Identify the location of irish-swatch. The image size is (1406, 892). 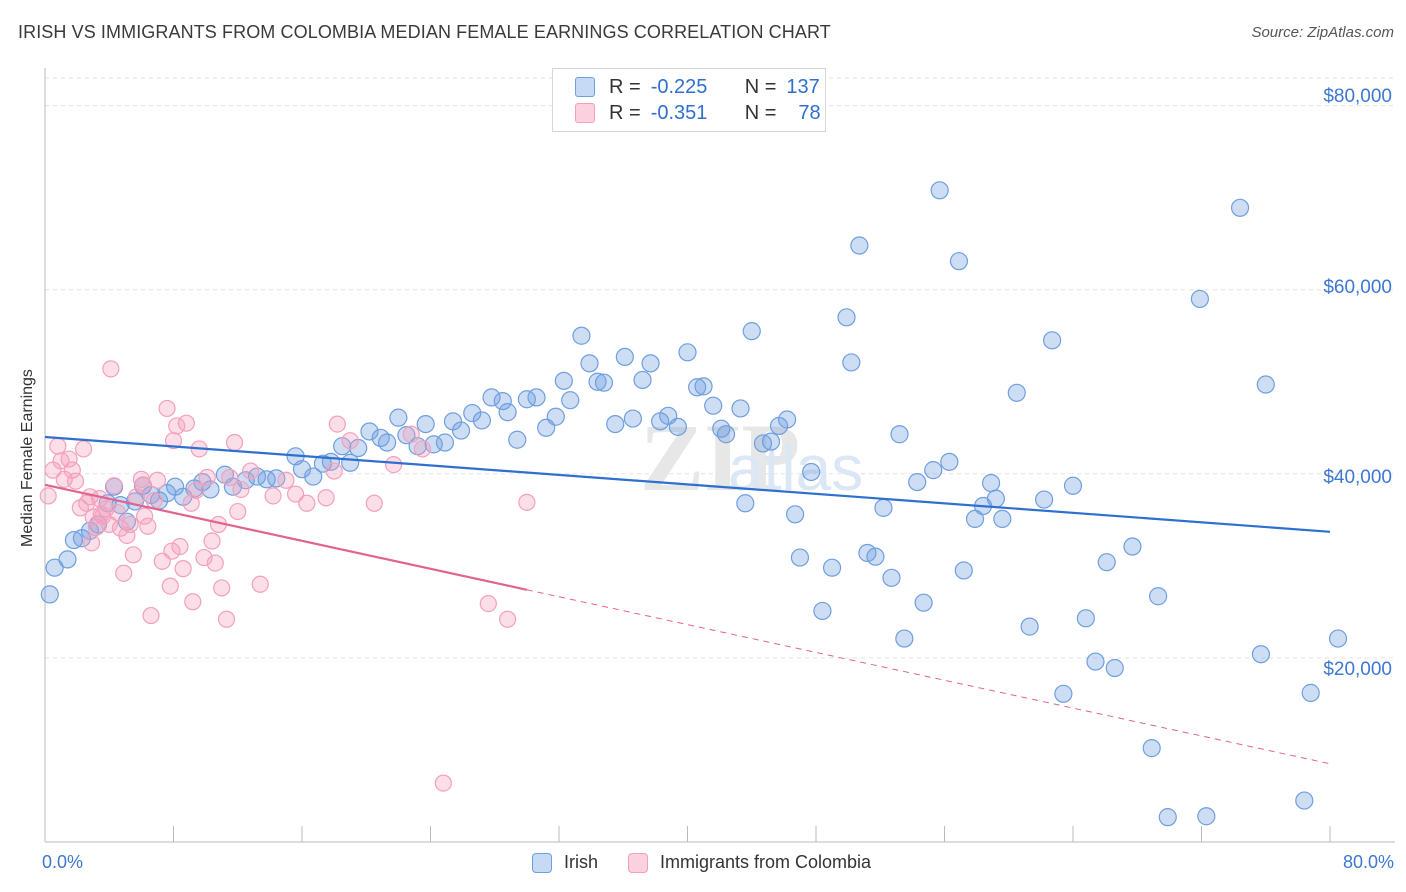
(585, 87).